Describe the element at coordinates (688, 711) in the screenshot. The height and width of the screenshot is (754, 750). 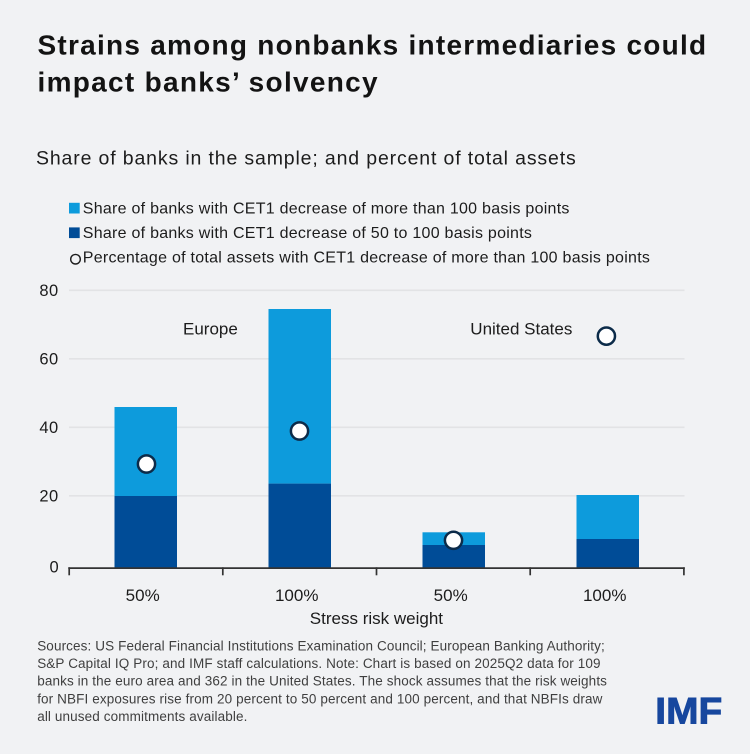
I see `svg-text: IMF` at that location.